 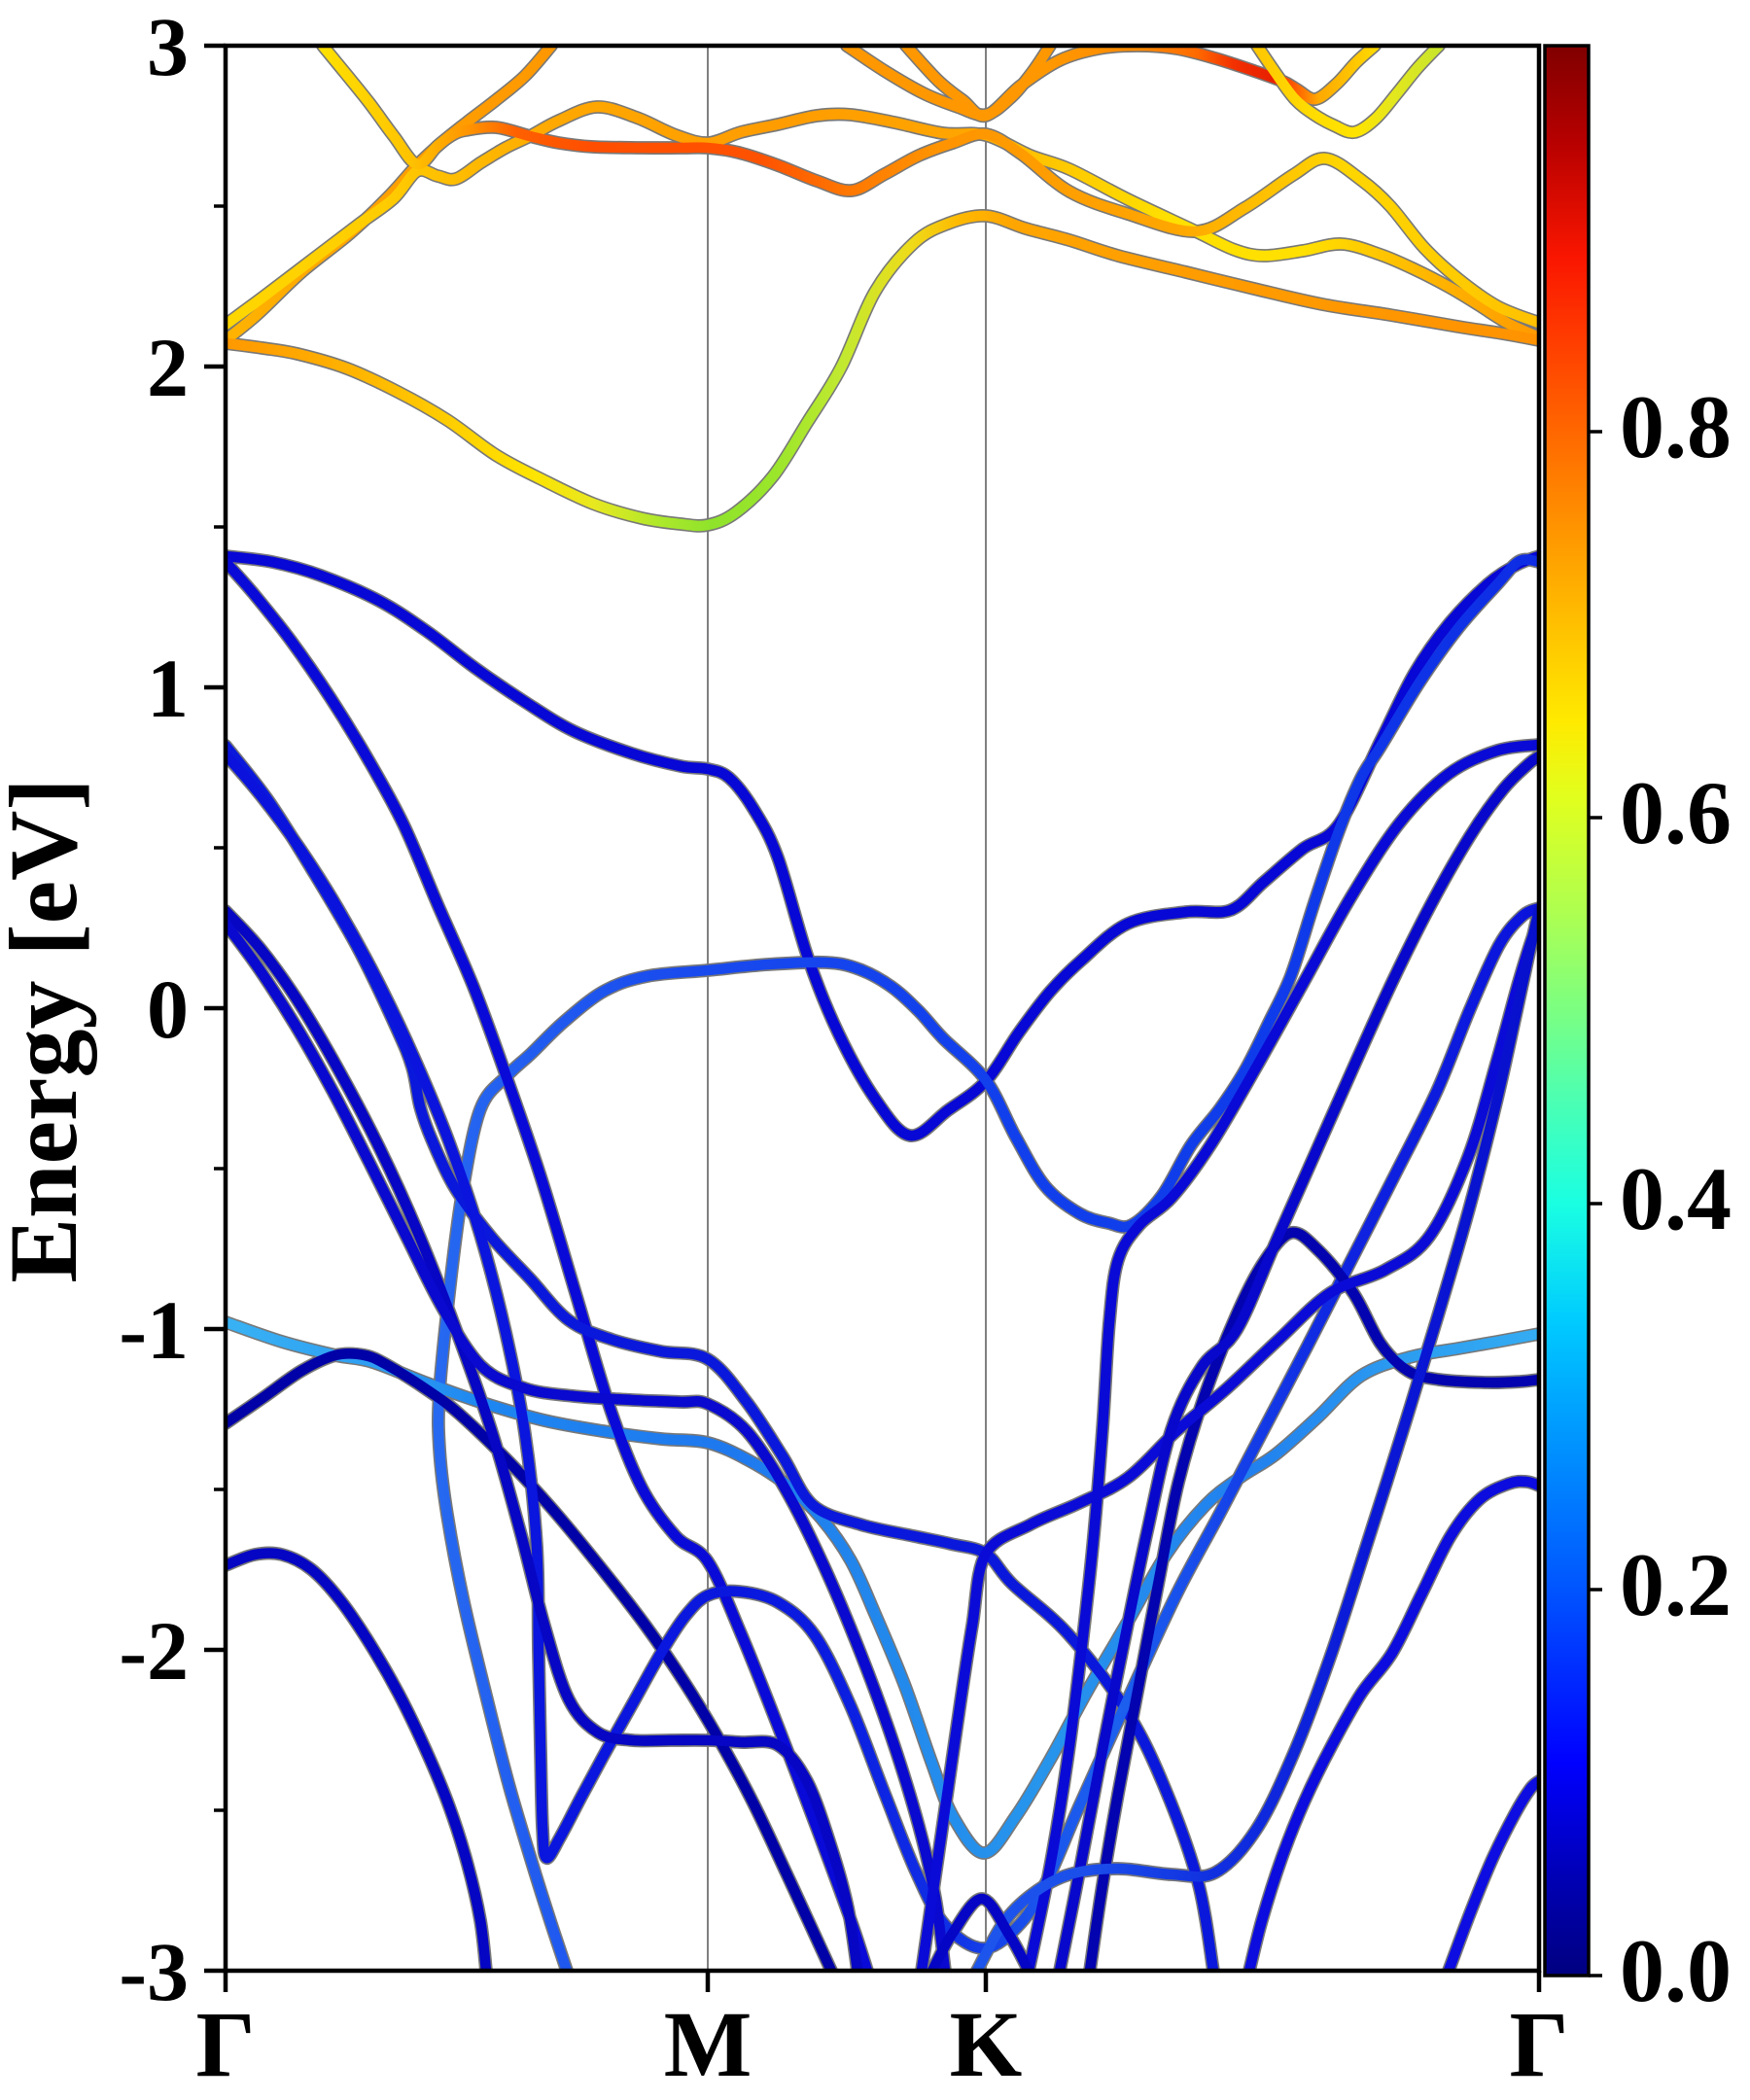 I want to click on svg-text: K, so click(x=986, y=2044).